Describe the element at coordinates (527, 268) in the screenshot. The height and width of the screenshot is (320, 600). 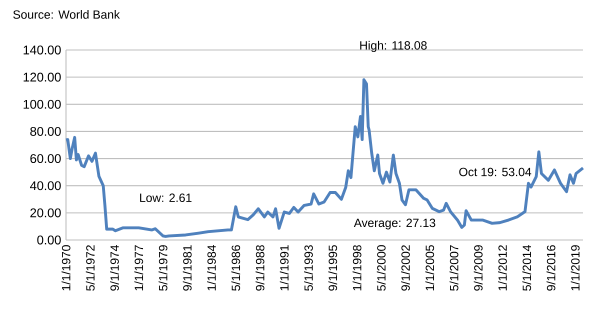
I see `x-tick-label: 5/1/2014` at that location.